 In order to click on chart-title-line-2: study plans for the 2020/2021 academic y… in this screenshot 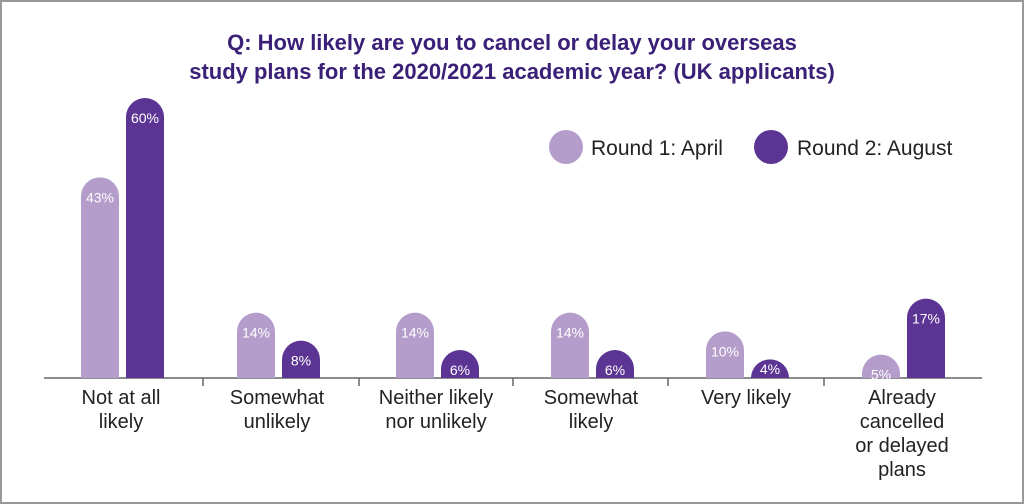, I will do `click(512, 71)`.